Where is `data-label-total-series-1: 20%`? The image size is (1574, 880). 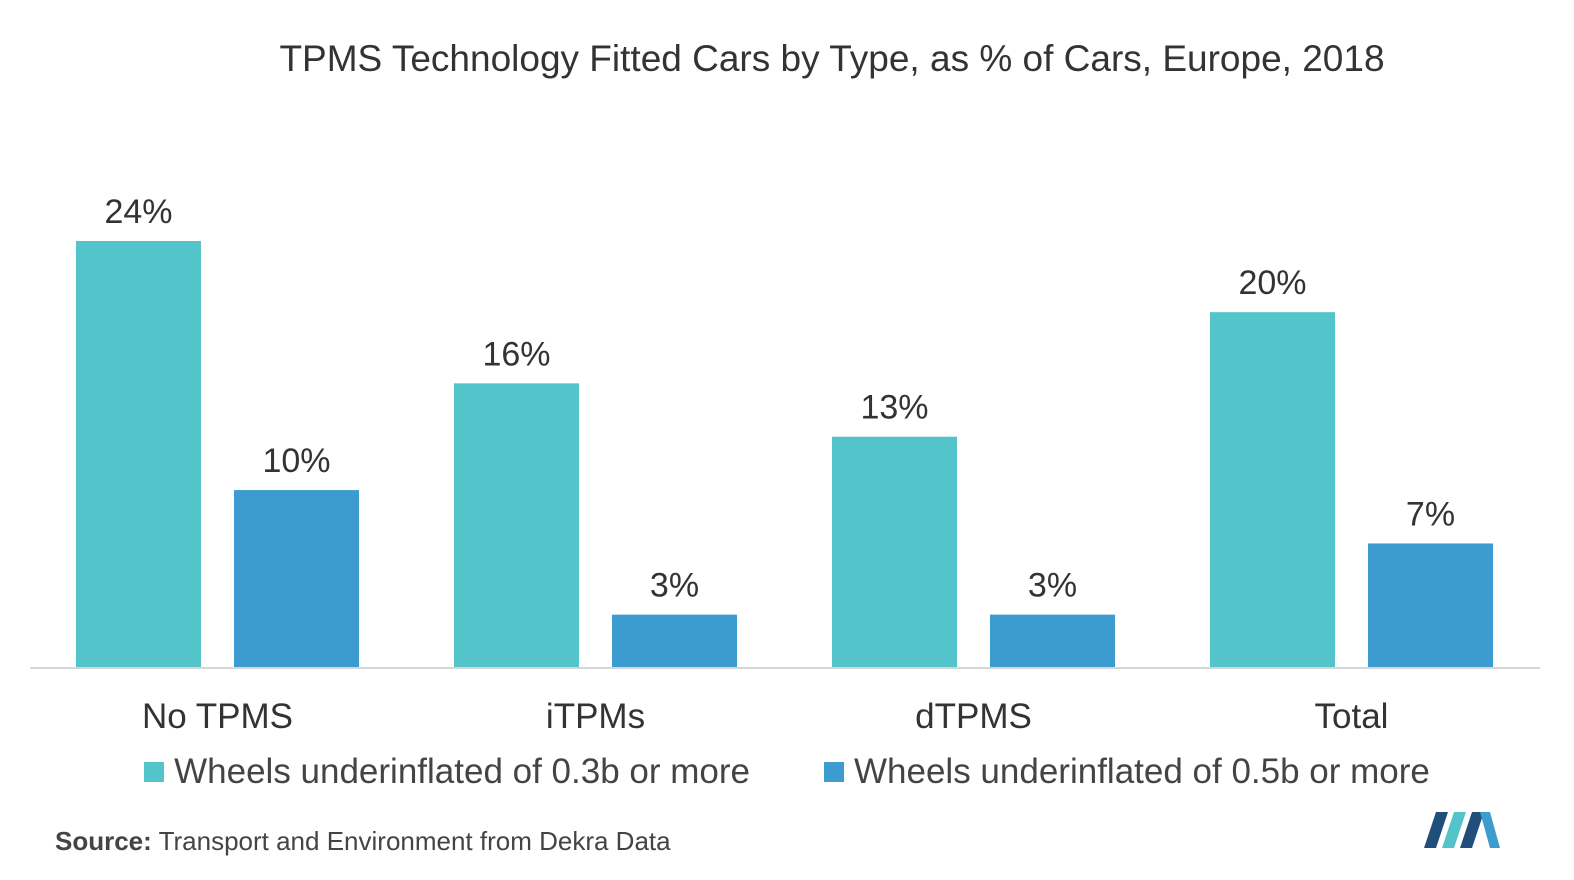
data-label-total-series-1: 20% is located at coordinates (1272, 283).